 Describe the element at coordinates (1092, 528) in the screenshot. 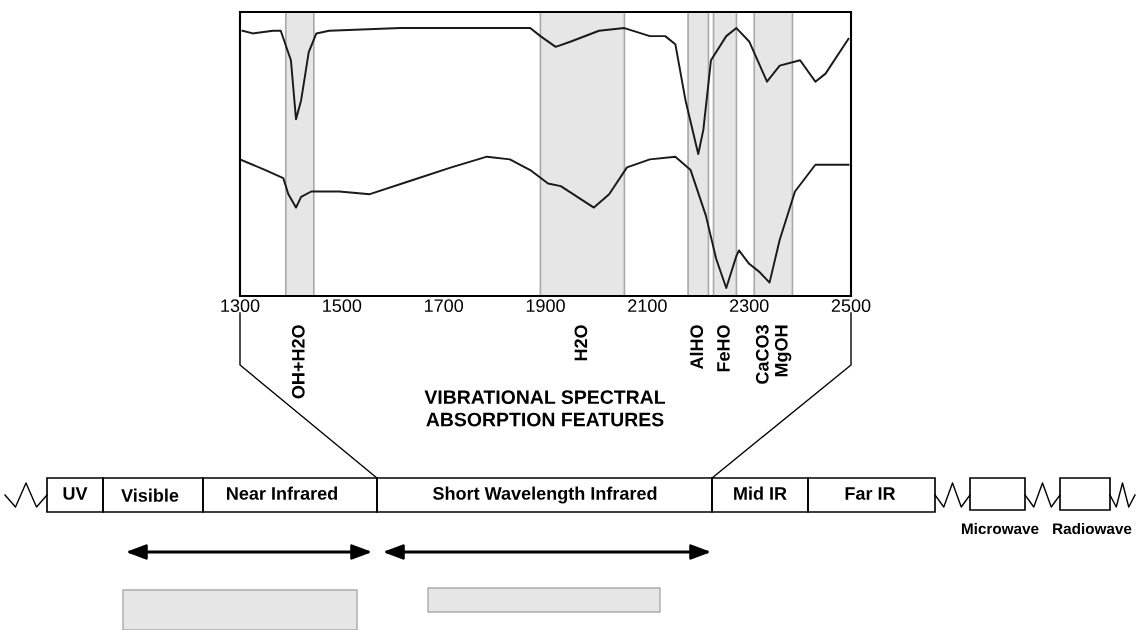

I see `text: Radiowave` at that location.